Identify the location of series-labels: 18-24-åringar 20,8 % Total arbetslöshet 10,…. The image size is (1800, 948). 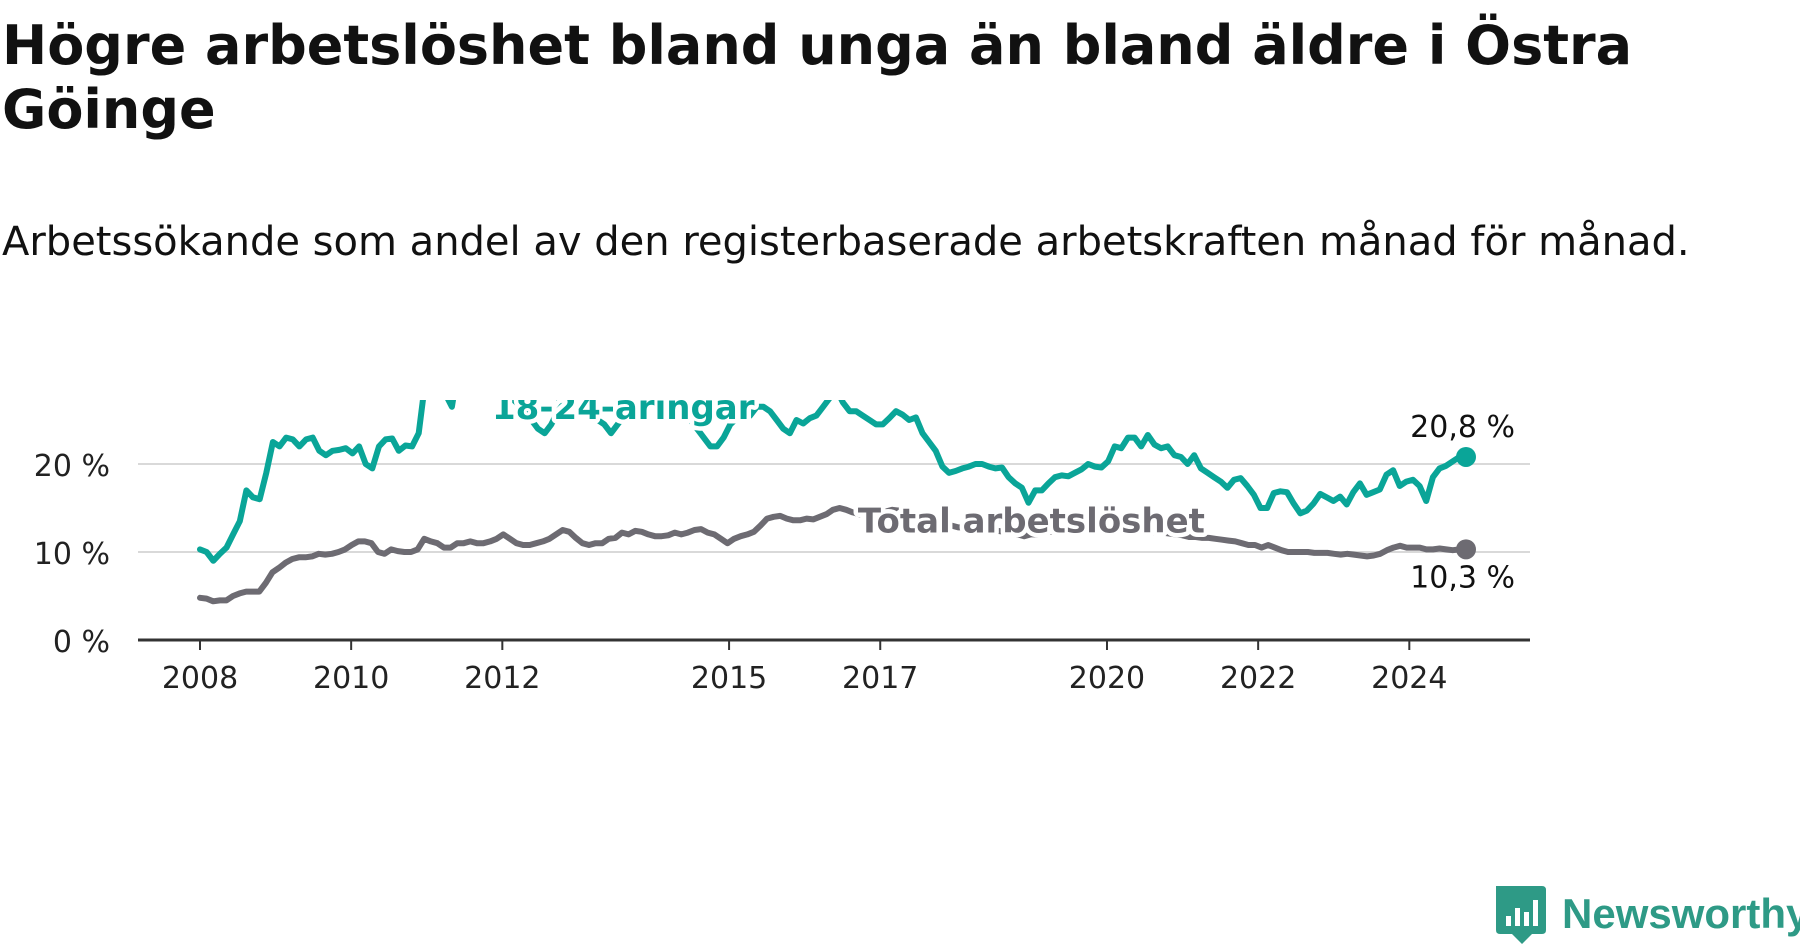
(1001, 497).